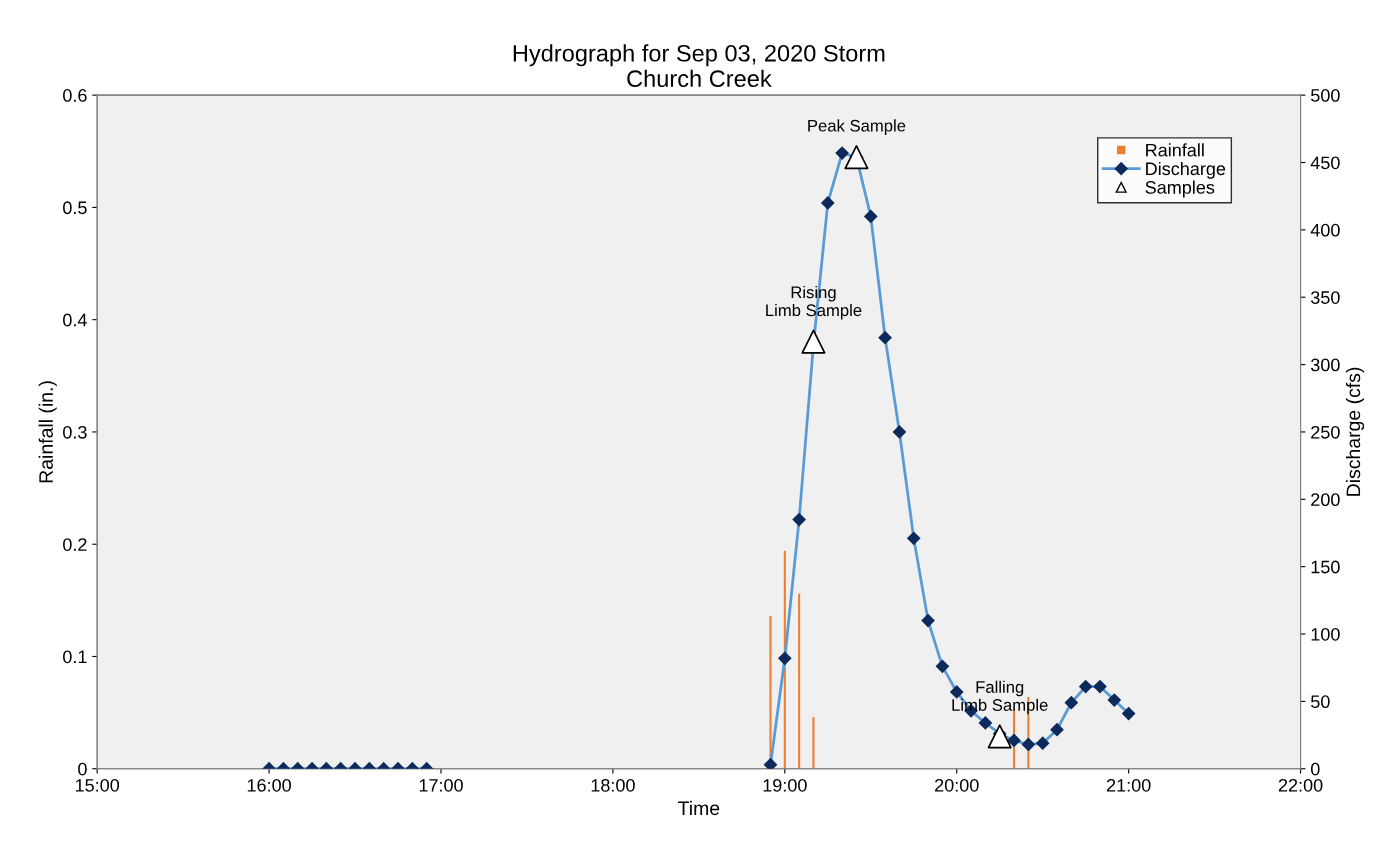 The width and height of the screenshot is (1388, 842). I want to click on y2-tick-label: 400, so click(1325, 230).